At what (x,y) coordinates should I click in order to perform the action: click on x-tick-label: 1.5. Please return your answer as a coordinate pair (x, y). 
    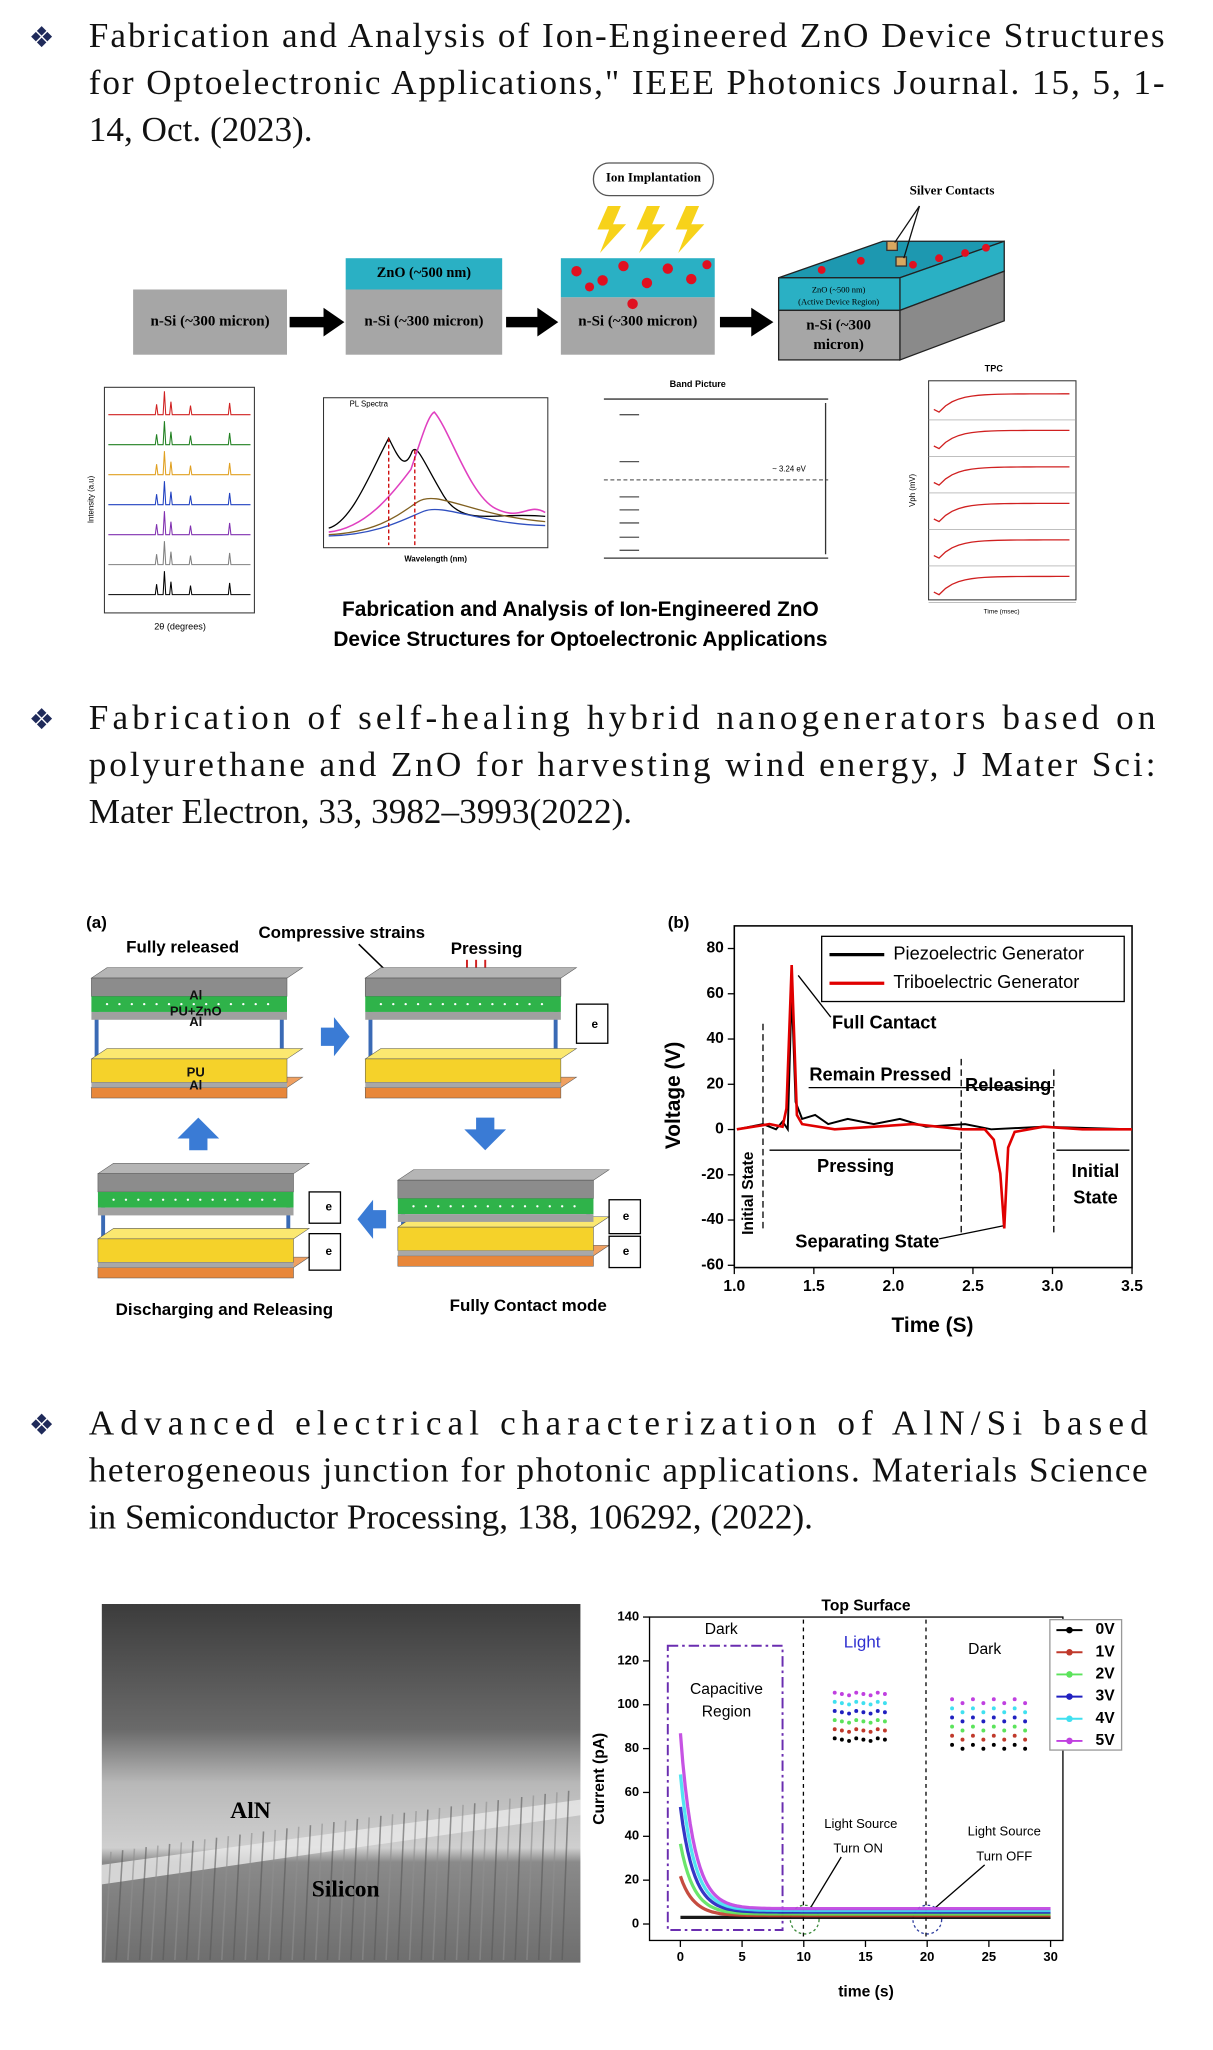
    Looking at the image, I should click on (814, 1286).